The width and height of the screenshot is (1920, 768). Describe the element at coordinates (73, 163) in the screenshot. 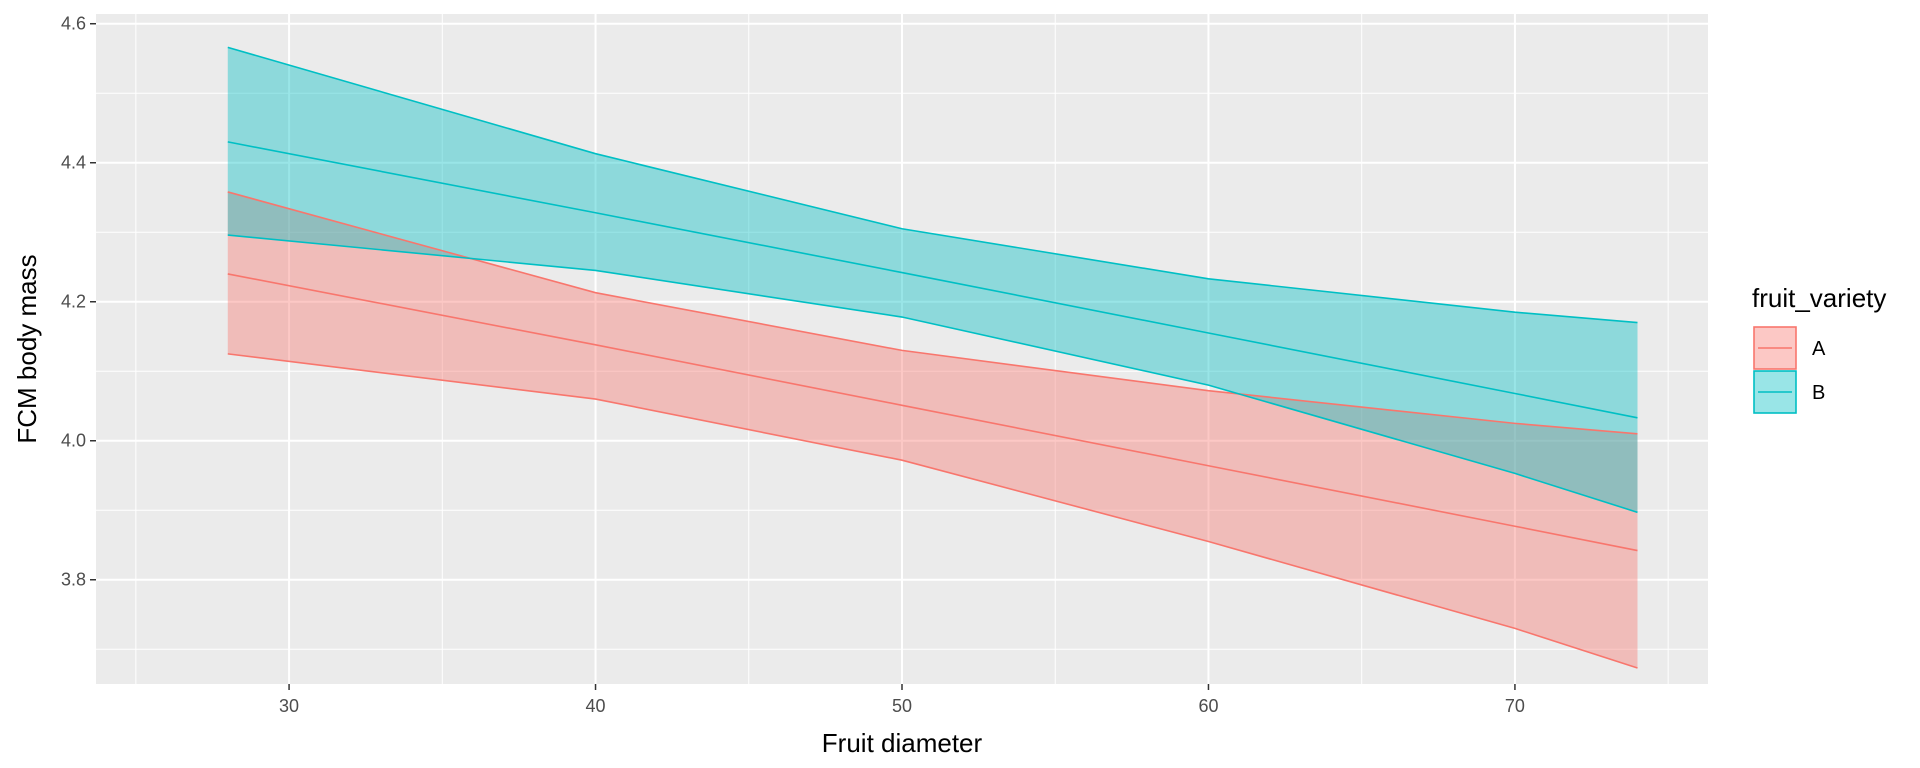

I see `y-tick-label: 4.4` at that location.